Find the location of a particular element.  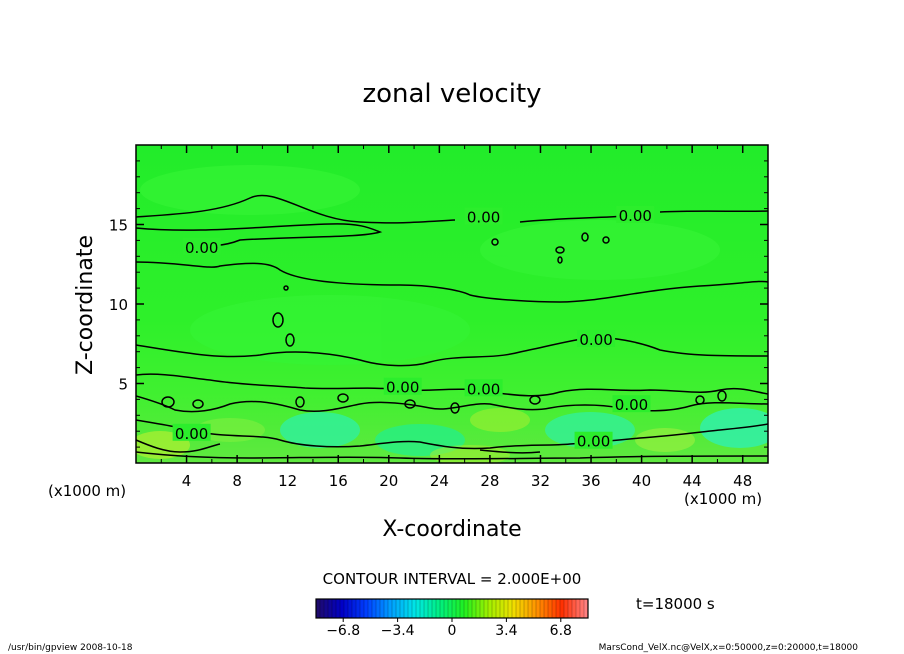

x-unit-right: (x1000 m) is located at coordinates (723, 499).